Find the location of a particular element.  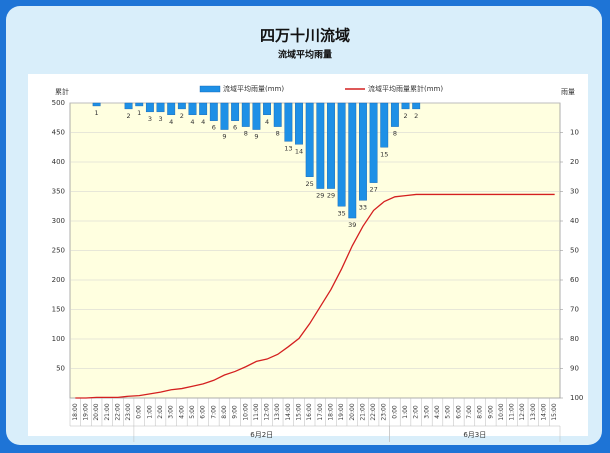

y-tick-label: 150 is located at coordinates (58, 310).